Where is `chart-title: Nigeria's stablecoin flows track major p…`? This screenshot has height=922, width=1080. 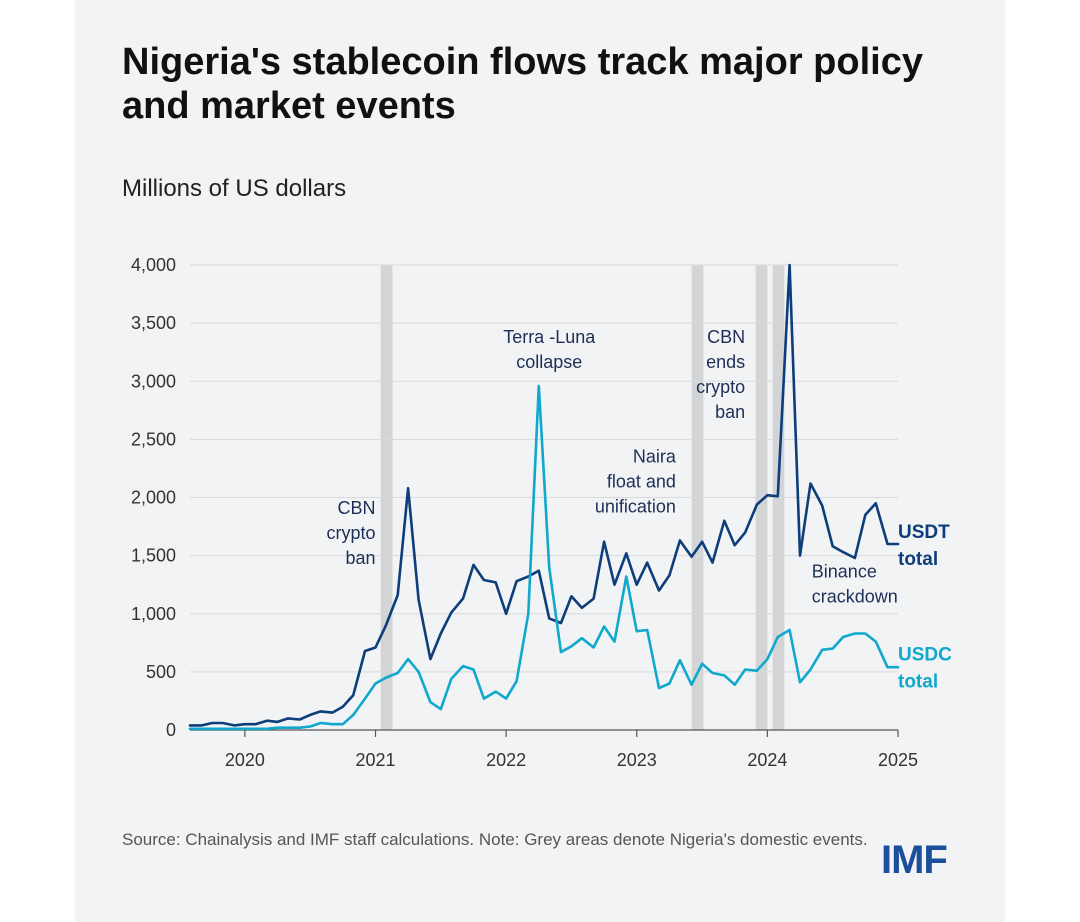
chart-title: Nigeria's stablecoin flows track major p… is located at coordinates (522, 84).